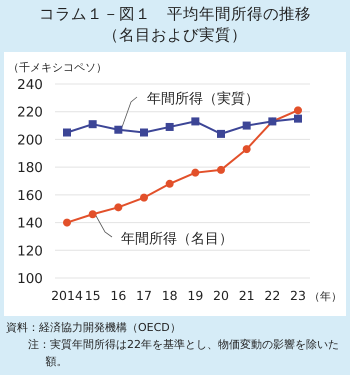  What do you see at coordinates (246, 295) in the screenshot?
I see `x-tick-label: 21` at bounding box center [246, 295].